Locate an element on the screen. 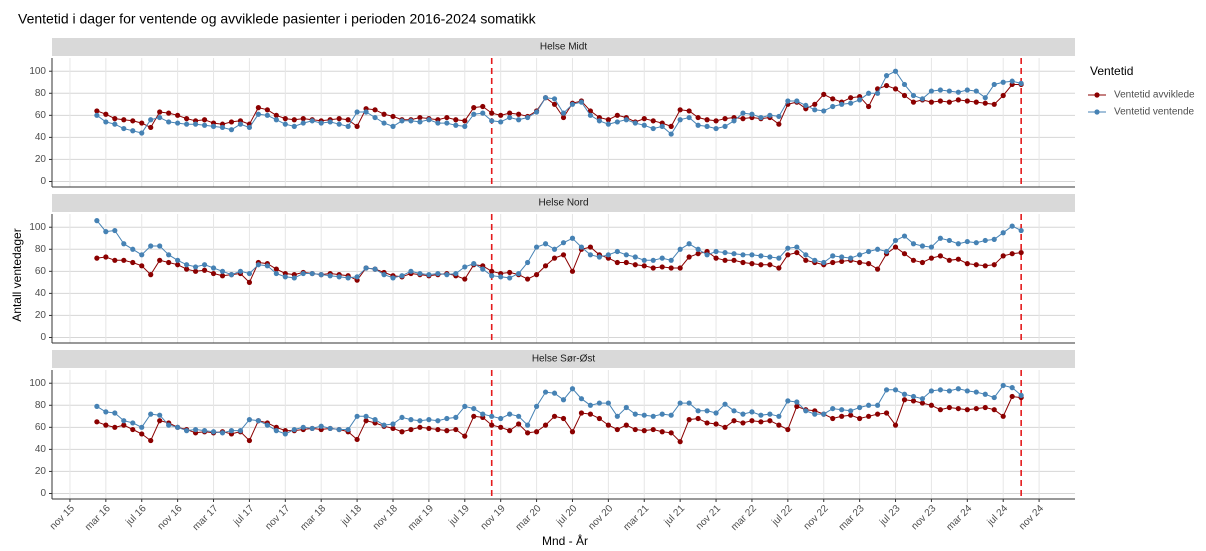 This screenshot has width=1206, height=551. x-tick-label: jul 19 is located at coordinates (459, 516).